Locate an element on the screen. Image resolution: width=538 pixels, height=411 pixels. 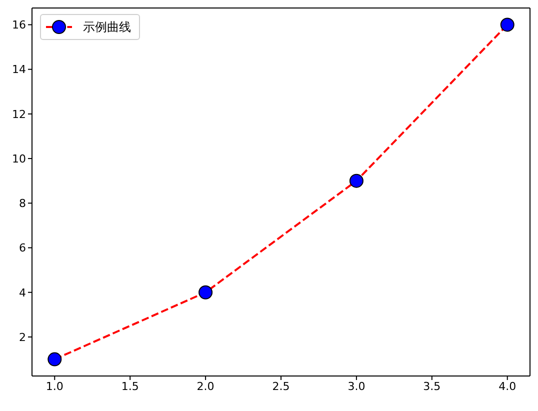
y-tick-label: 12 is located at coordinates (19, 114).